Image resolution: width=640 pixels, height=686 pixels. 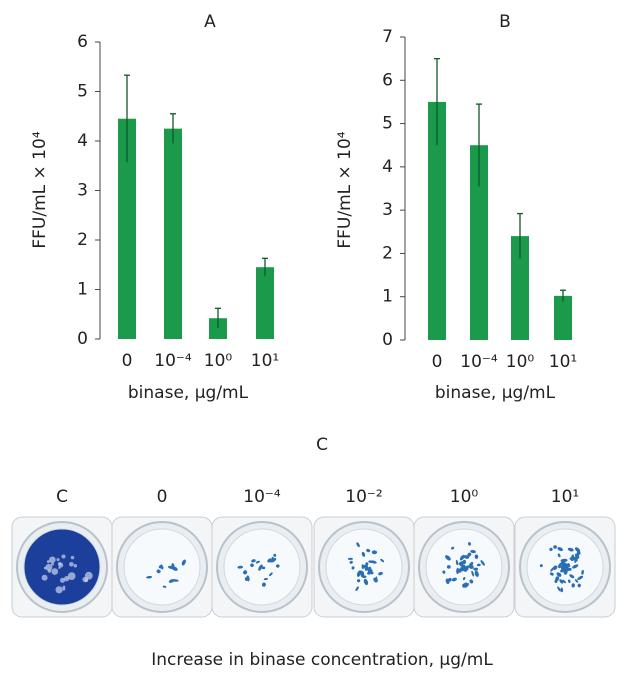 I want to click on y-tick-label: 7, so click(x=387, y=37).